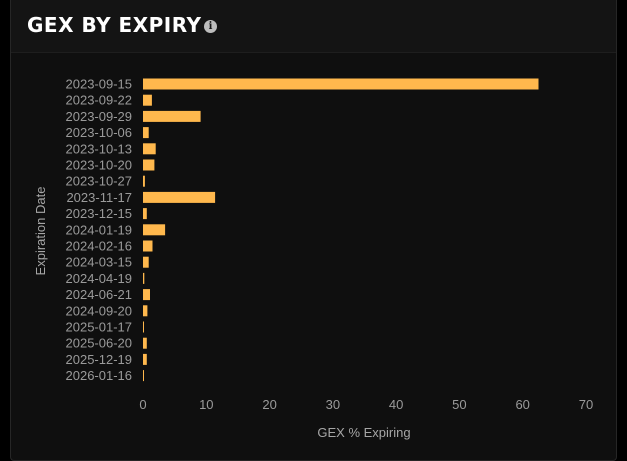  I want to click on info-icon: i, so click(210, 26).